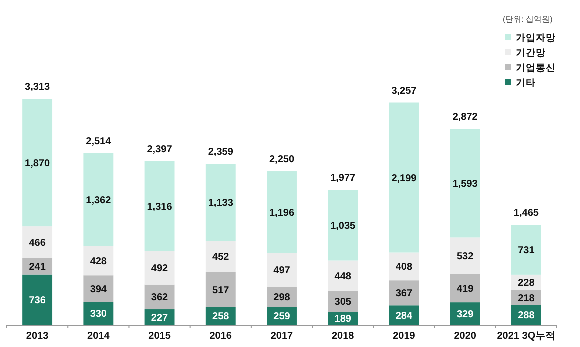  What do you see at coordinates (159, 150) in the screenshot?
I see `total: 2,397` at bounding box center [159, 150].